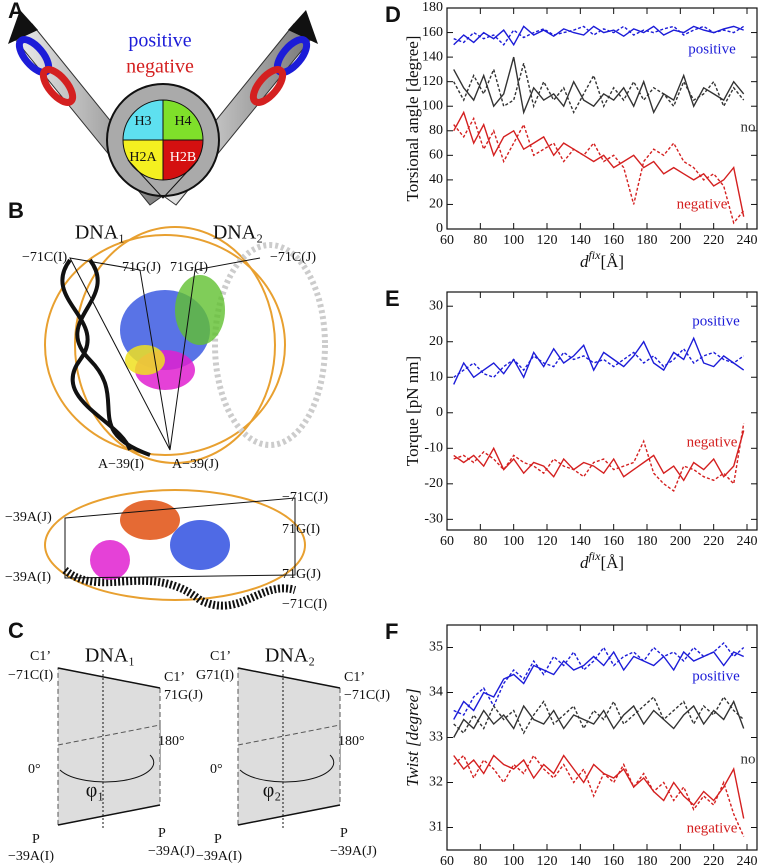  What do you see at coordinates (16, 210) in the screenshot?
I see `panel-label: B` at bounding box center [16, 210].